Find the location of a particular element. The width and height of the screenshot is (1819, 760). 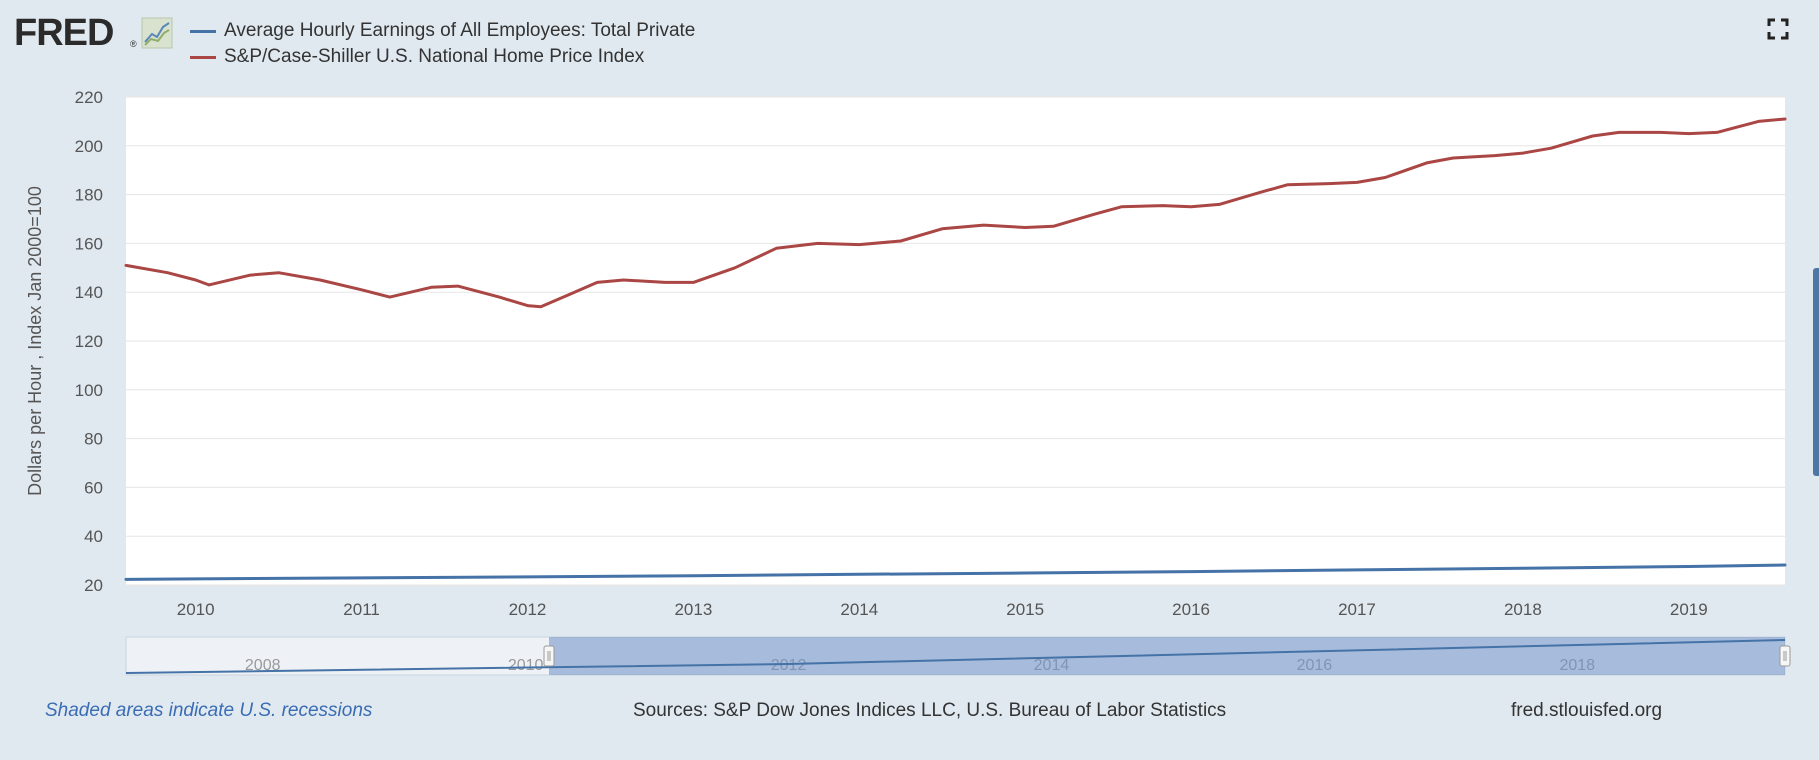

navigator-window is located at coordinates (1167, 656).